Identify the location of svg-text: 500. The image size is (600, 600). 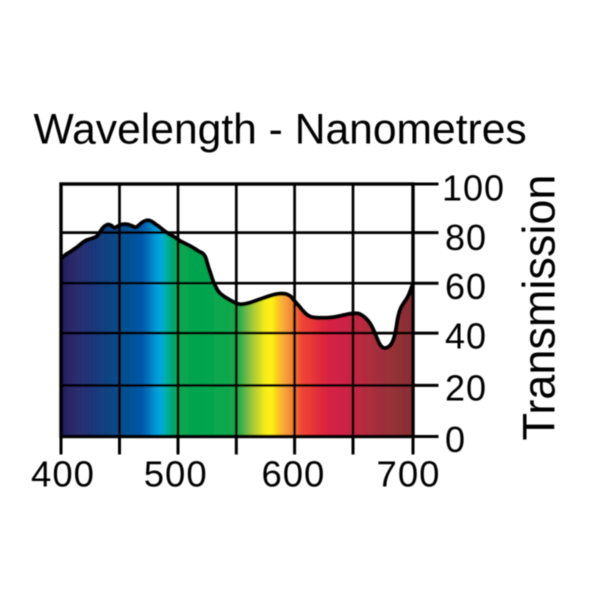
(176, 474).